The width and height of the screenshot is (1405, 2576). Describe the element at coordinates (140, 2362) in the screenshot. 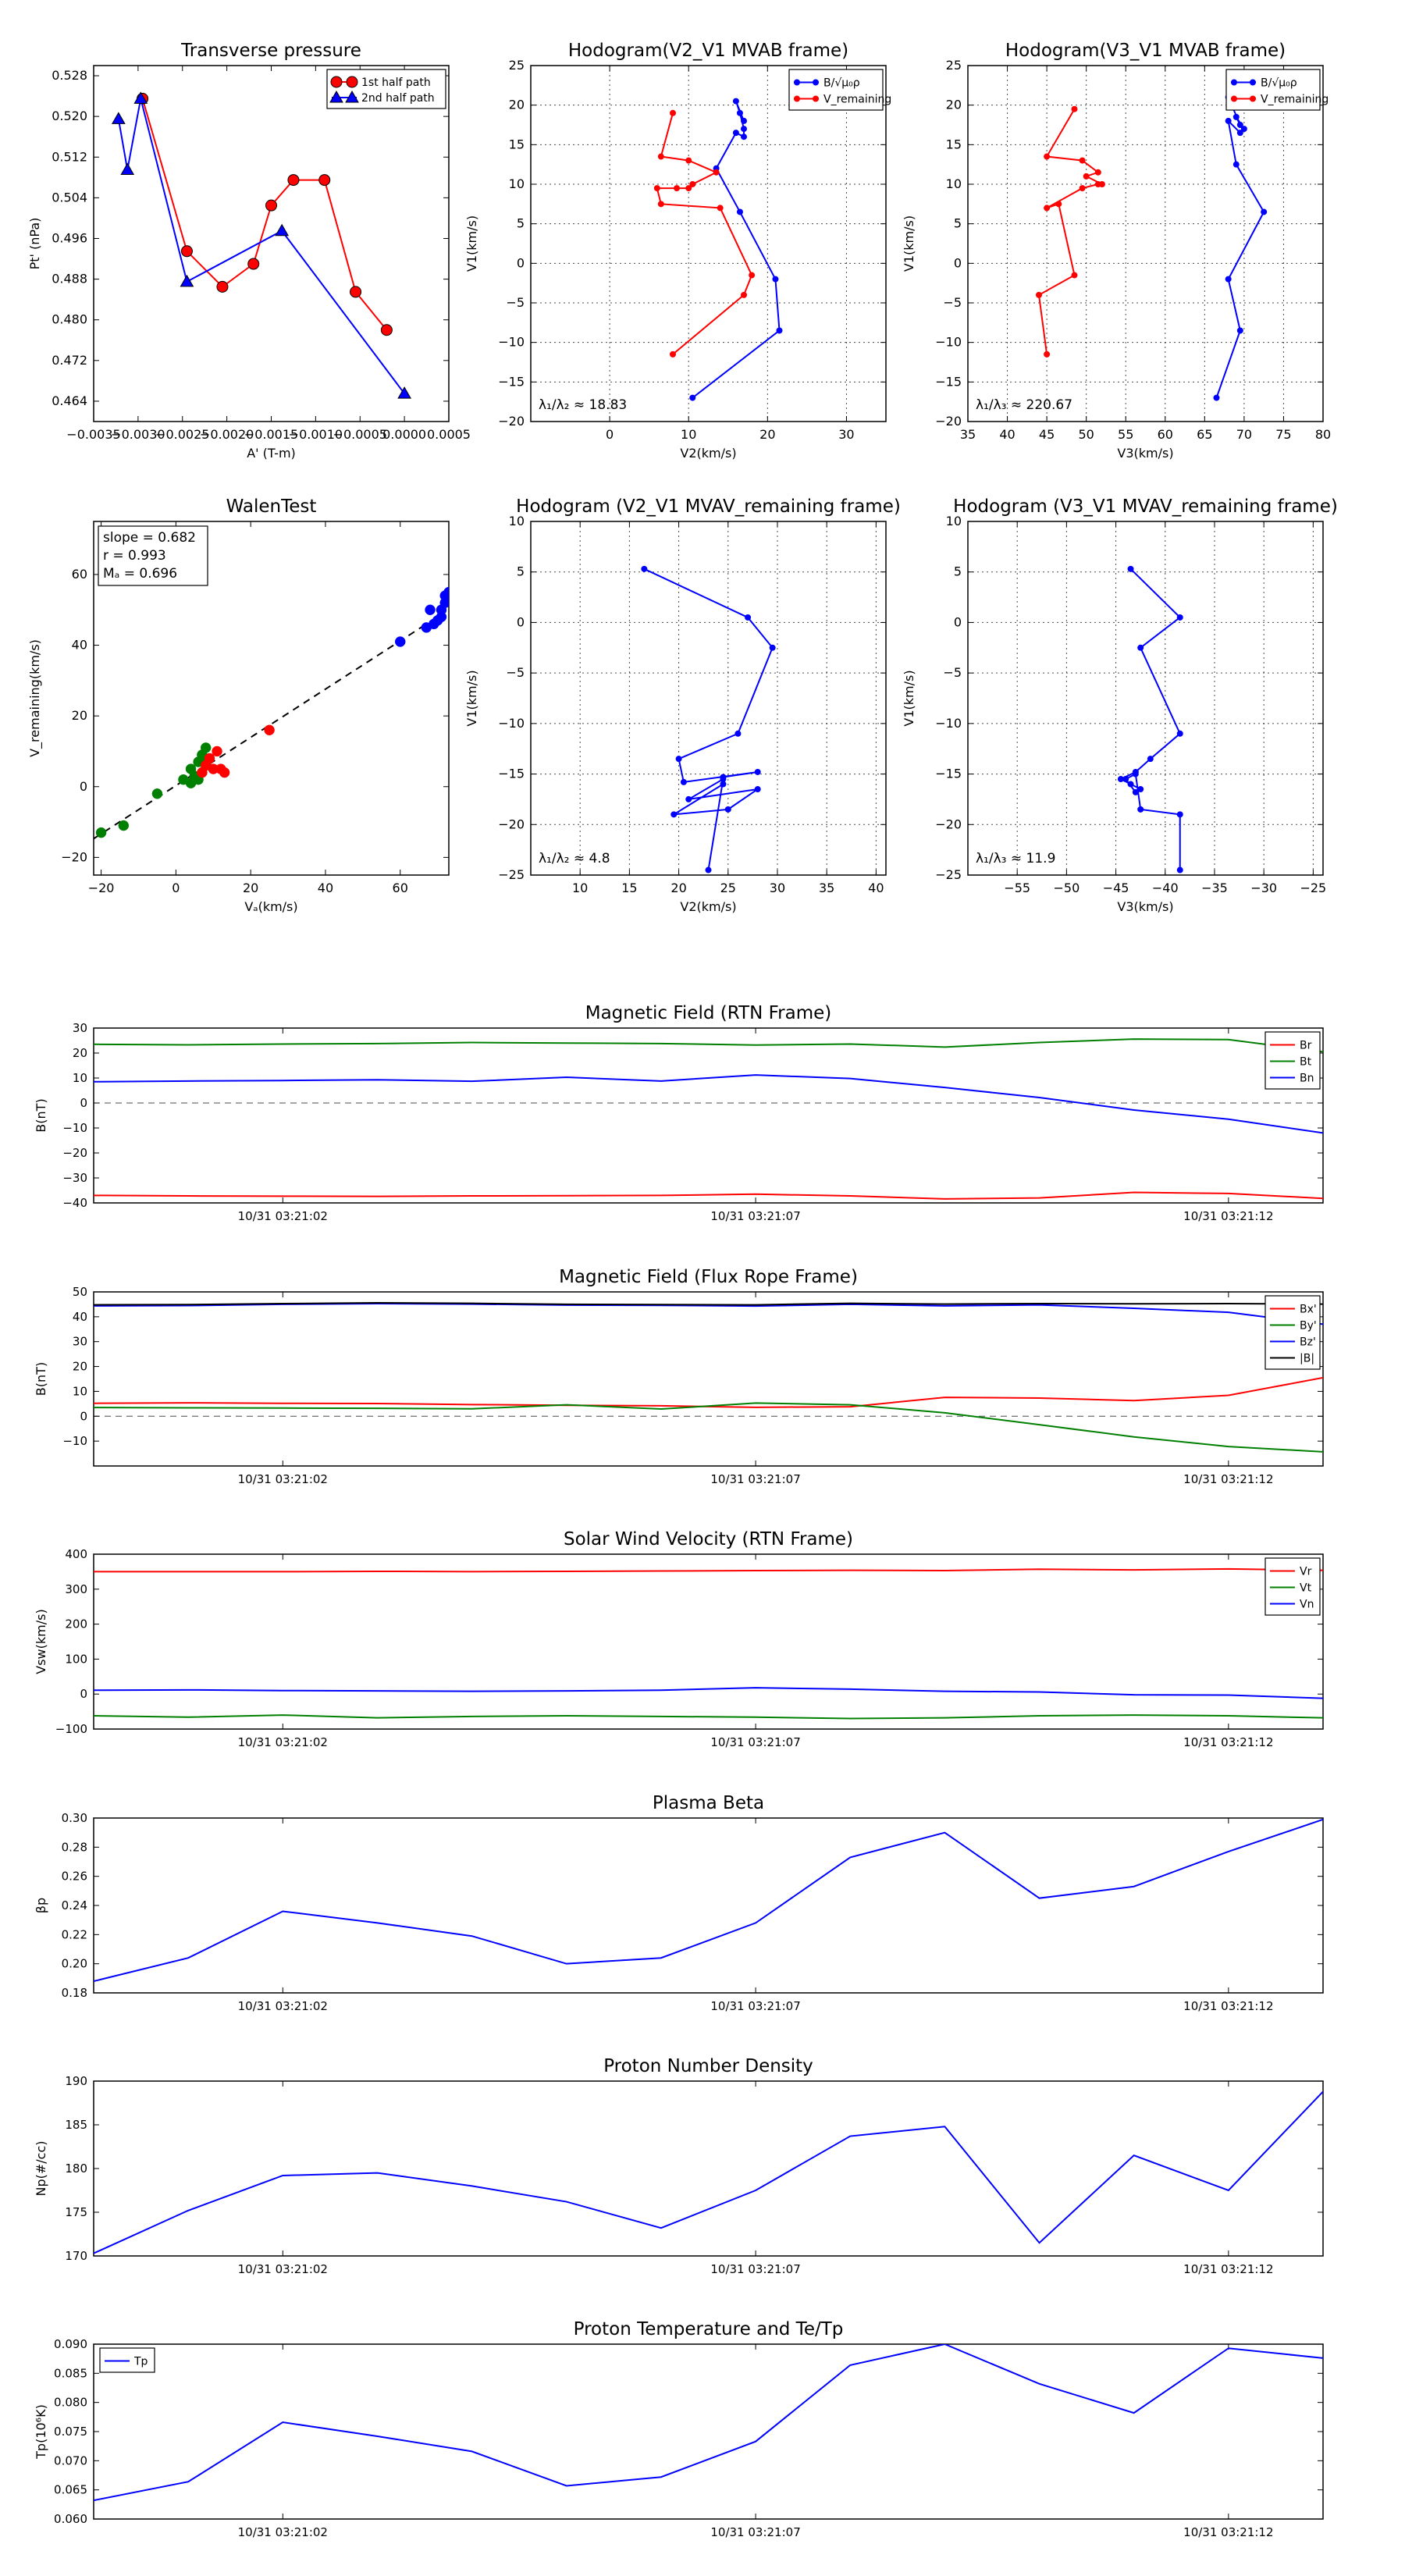

I see `legend-label: Tp` at that location.